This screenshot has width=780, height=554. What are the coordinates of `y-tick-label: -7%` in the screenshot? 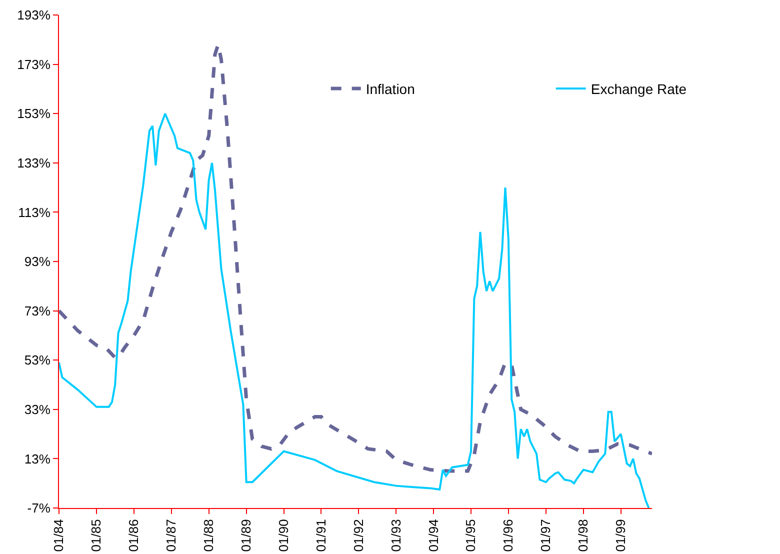 It's located at (39, 508).